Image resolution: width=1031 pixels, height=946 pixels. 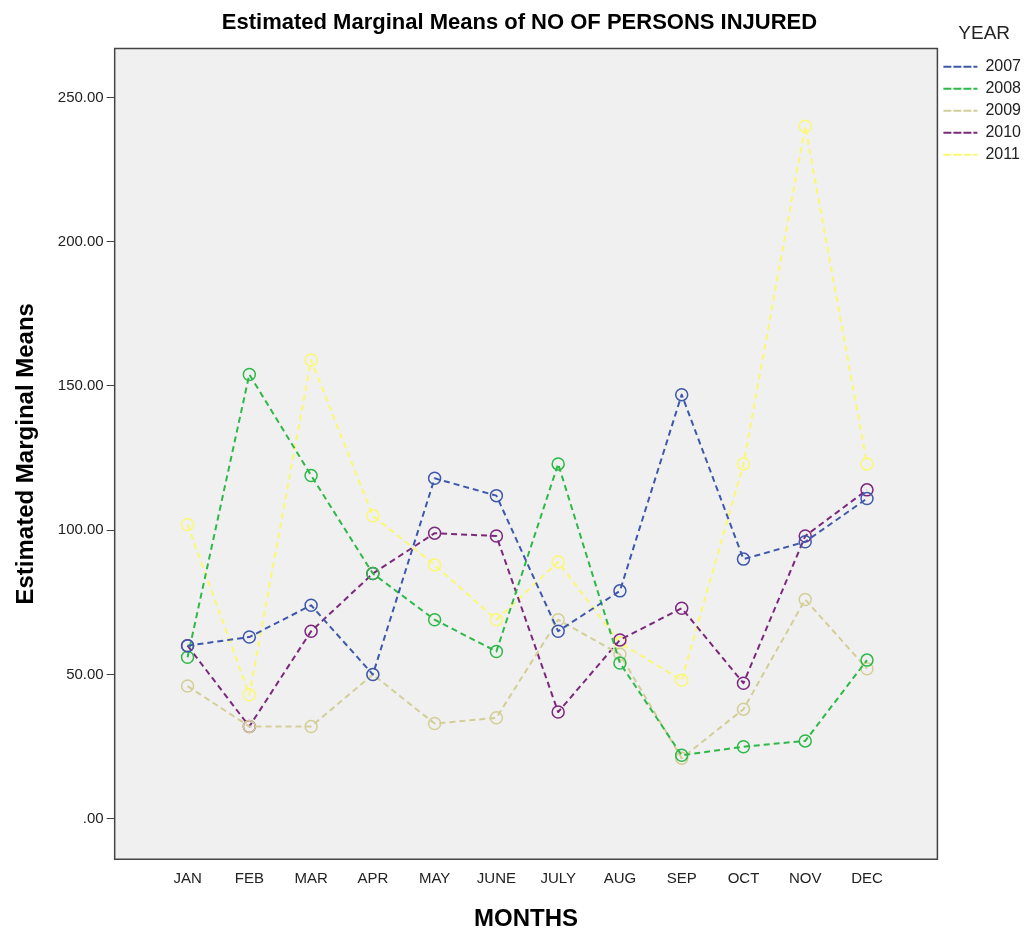 What do you see at coordinates (80, 529) in the screenshot?
I see `y-tick-label: 100.00` at bounding box center [80, 529].